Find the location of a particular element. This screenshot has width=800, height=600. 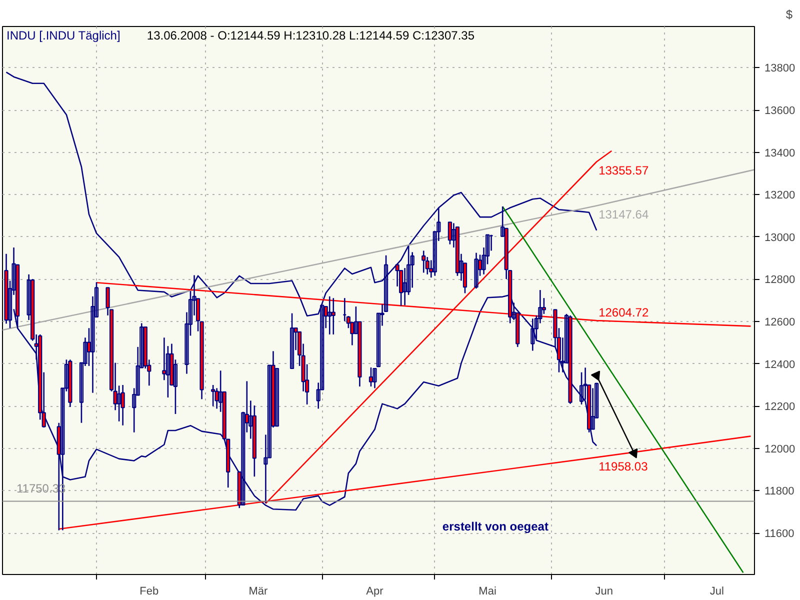

x-tick-label: Feb is located at coordinates (149, 592).